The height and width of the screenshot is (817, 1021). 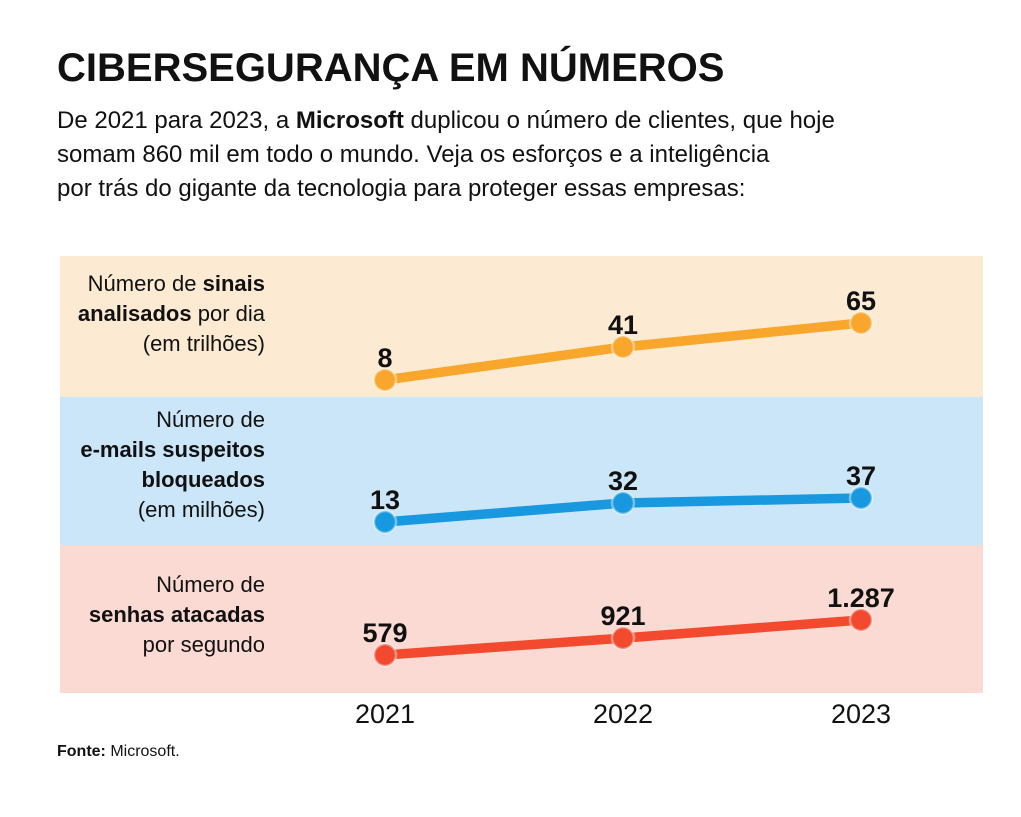 I want to click on series-line-chart-senhas-atacadas: 579 921 1.287, so click(x=628, y=625).